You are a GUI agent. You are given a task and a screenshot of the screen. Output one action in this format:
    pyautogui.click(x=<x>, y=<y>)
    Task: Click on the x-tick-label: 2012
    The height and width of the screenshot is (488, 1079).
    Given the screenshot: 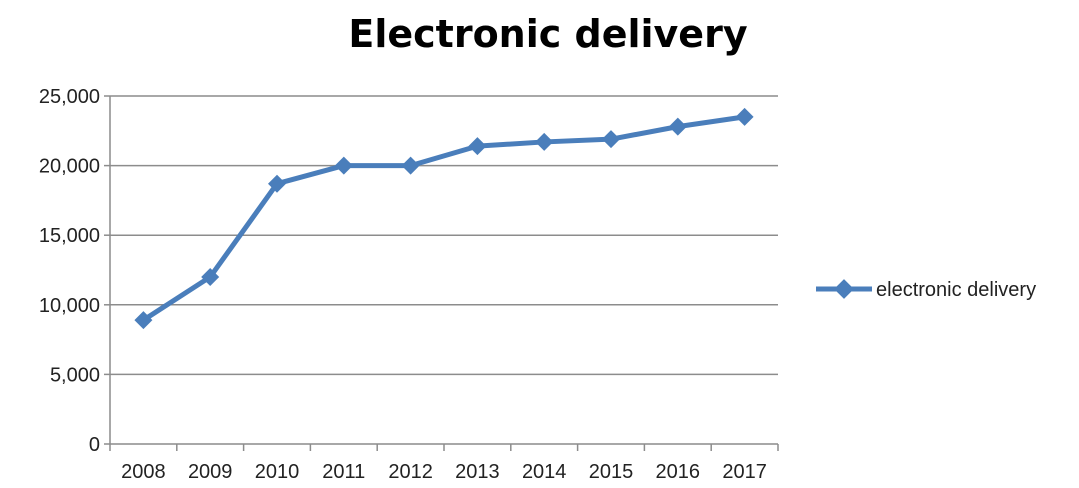 What is the action you would take?
    pyautogui.click(x=410, y=472)
    